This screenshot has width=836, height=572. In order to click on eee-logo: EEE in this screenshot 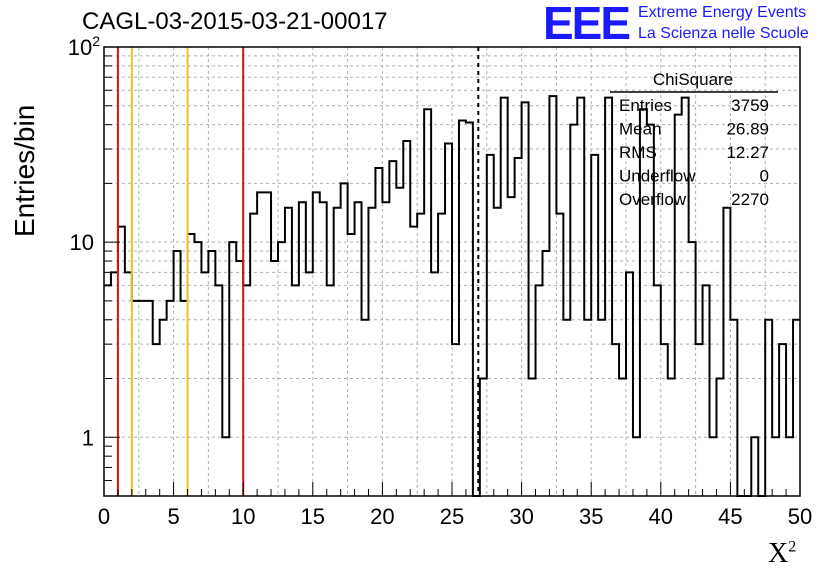, I will do `click(587, 24)`.